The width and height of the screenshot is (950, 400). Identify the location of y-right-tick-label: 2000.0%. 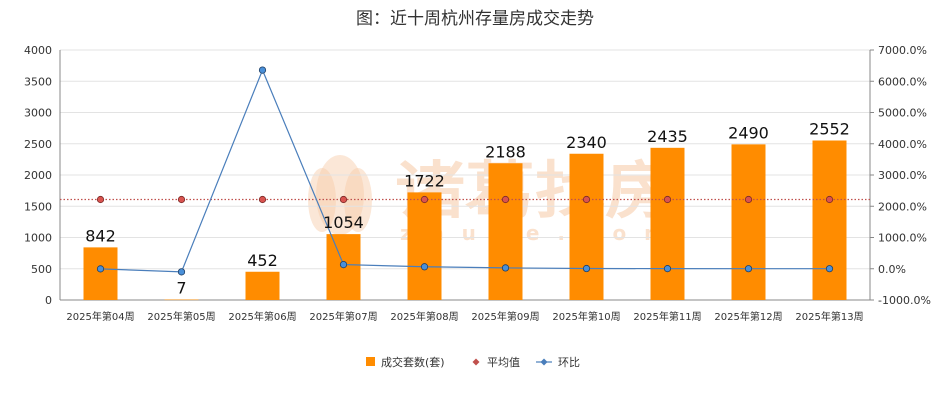
(902, 206).